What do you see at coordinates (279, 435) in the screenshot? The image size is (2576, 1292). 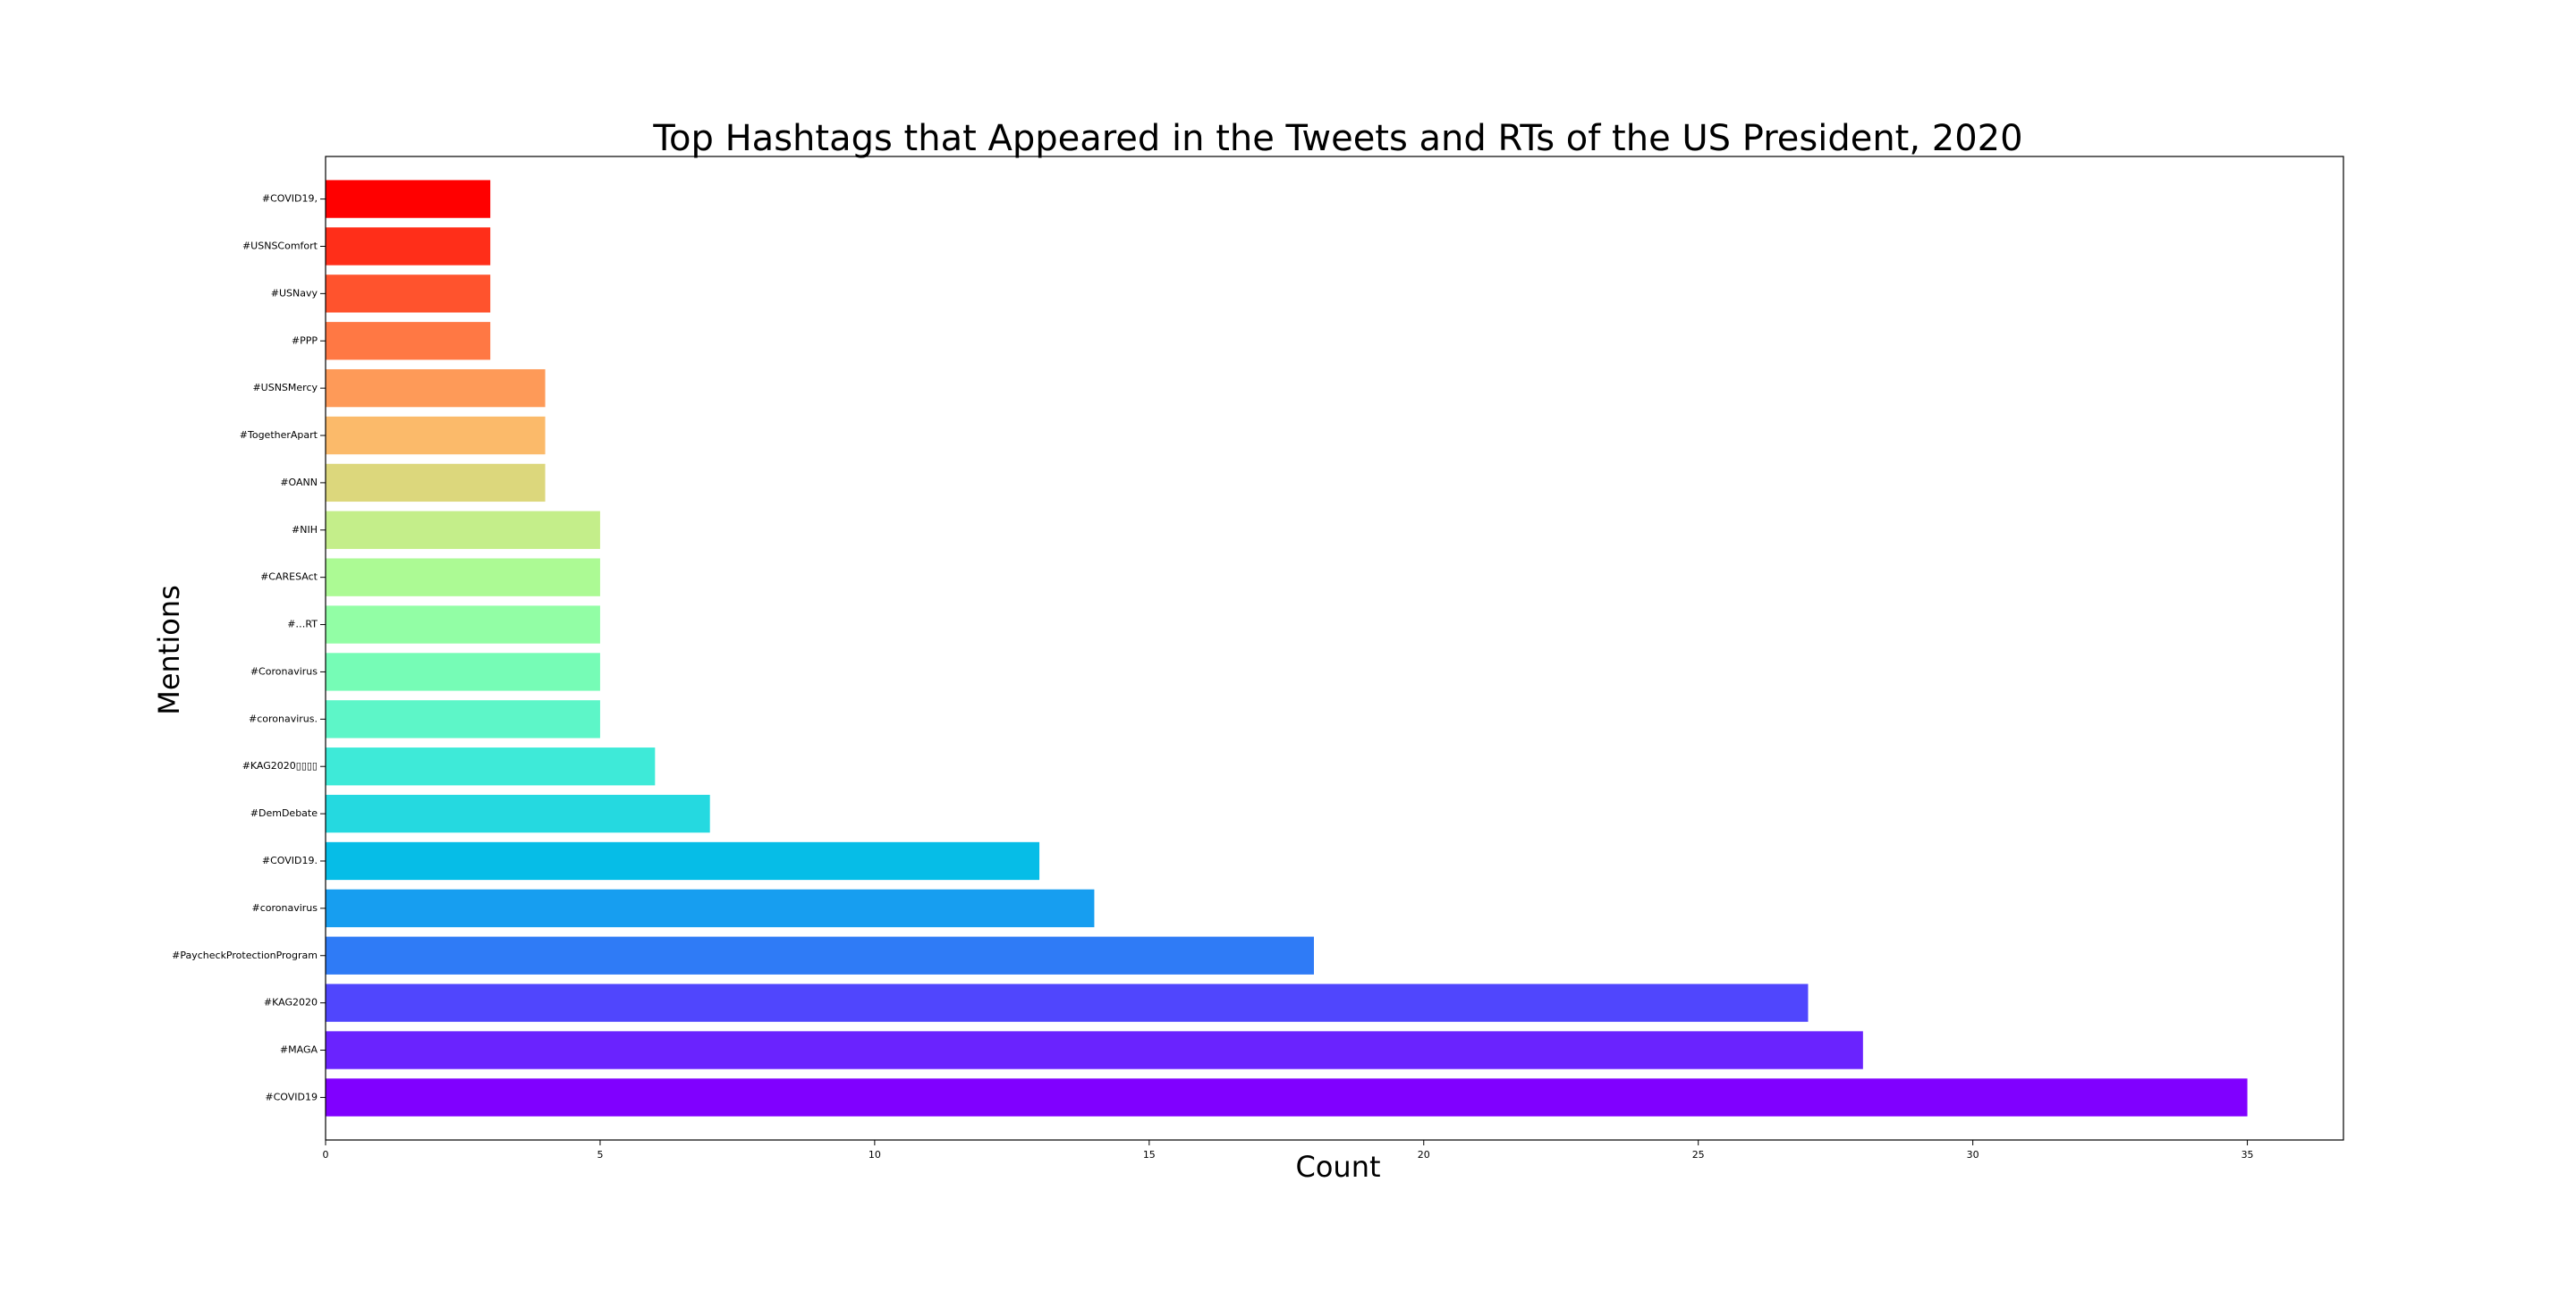 I see `y-tick-label: #TogetherApart` at bounding box center [279, 435].